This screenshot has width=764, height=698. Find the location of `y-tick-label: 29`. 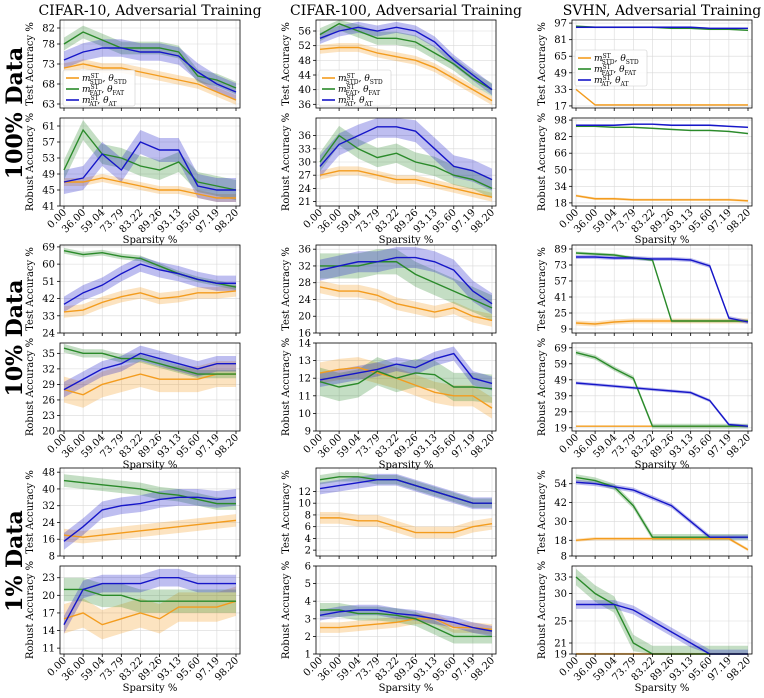

y-tick-label: 29 is located at coordinates (560, 412).